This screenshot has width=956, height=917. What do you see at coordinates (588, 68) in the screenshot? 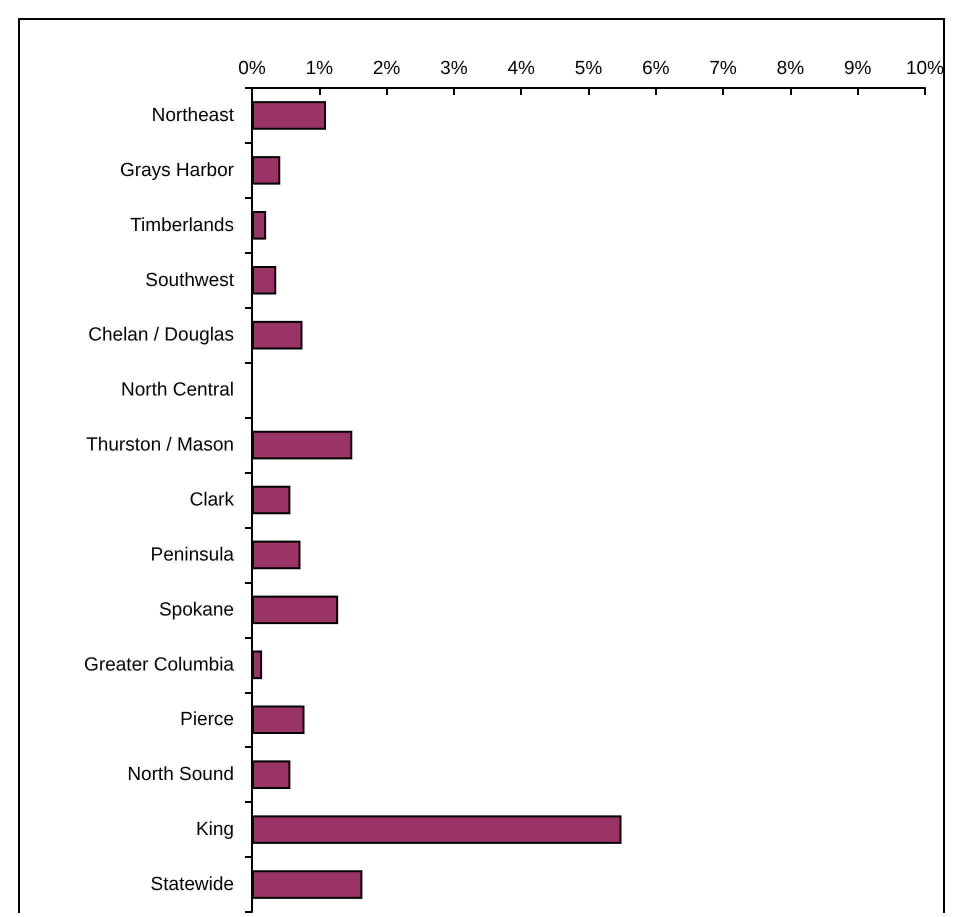
I see `x-tick-label: 5%` at bounding box center [588, 68].